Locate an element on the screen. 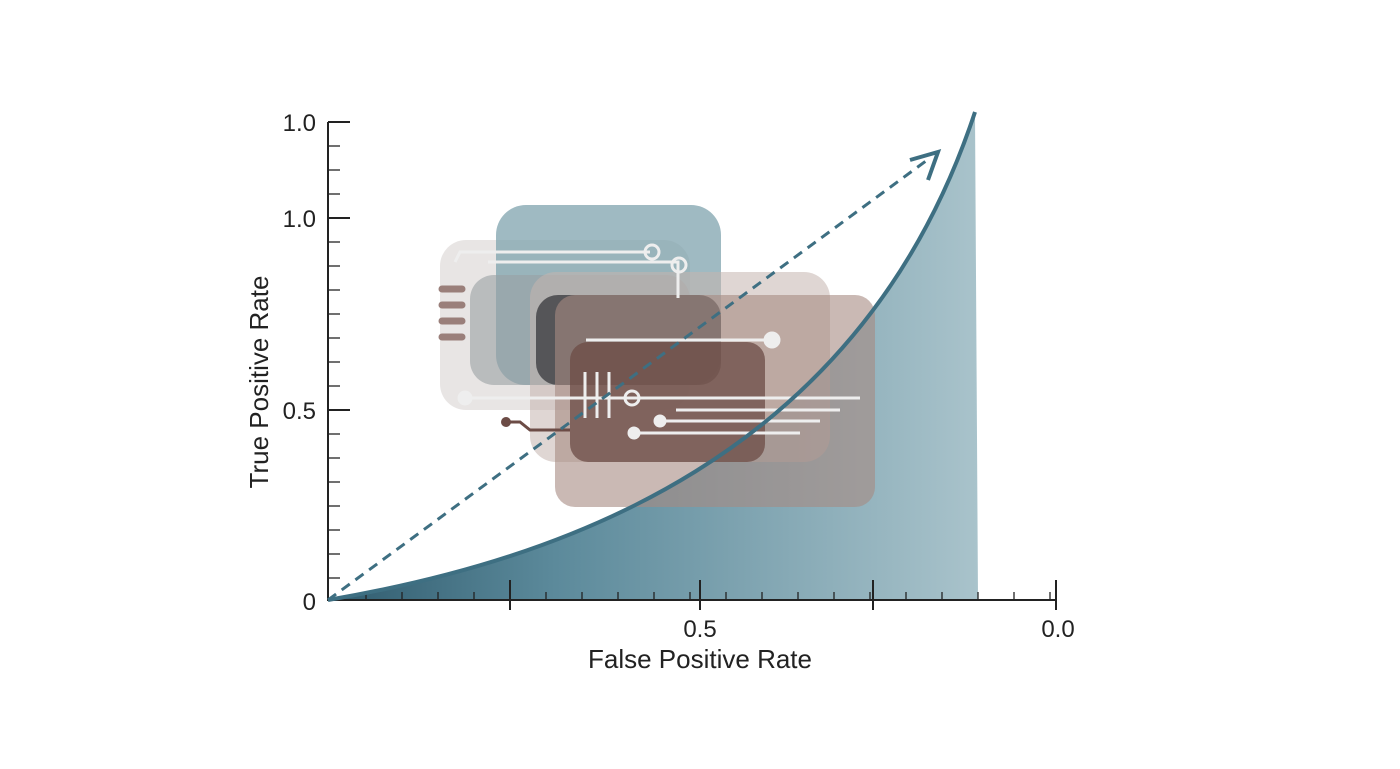  x-tick-label: 0.0 is located at coordinates (1057, 629).